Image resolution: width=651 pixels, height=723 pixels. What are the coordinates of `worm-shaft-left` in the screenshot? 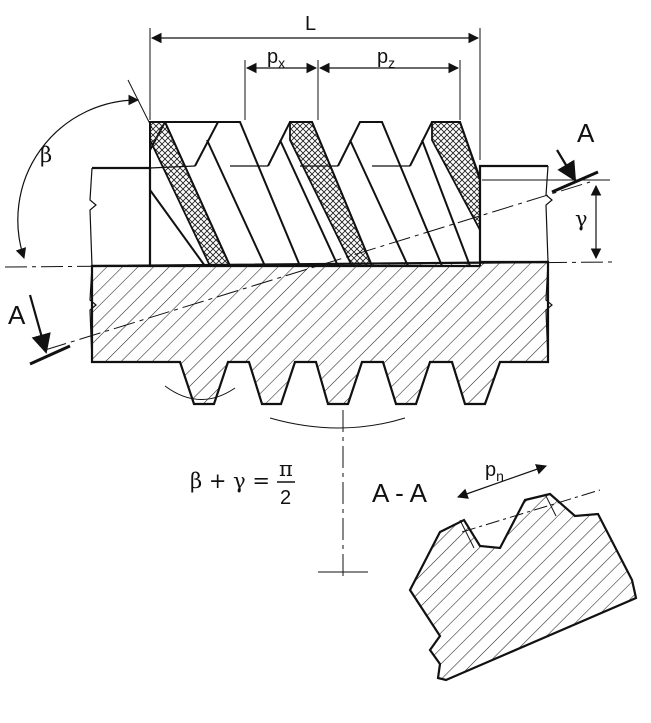 It's located at (122, 217).